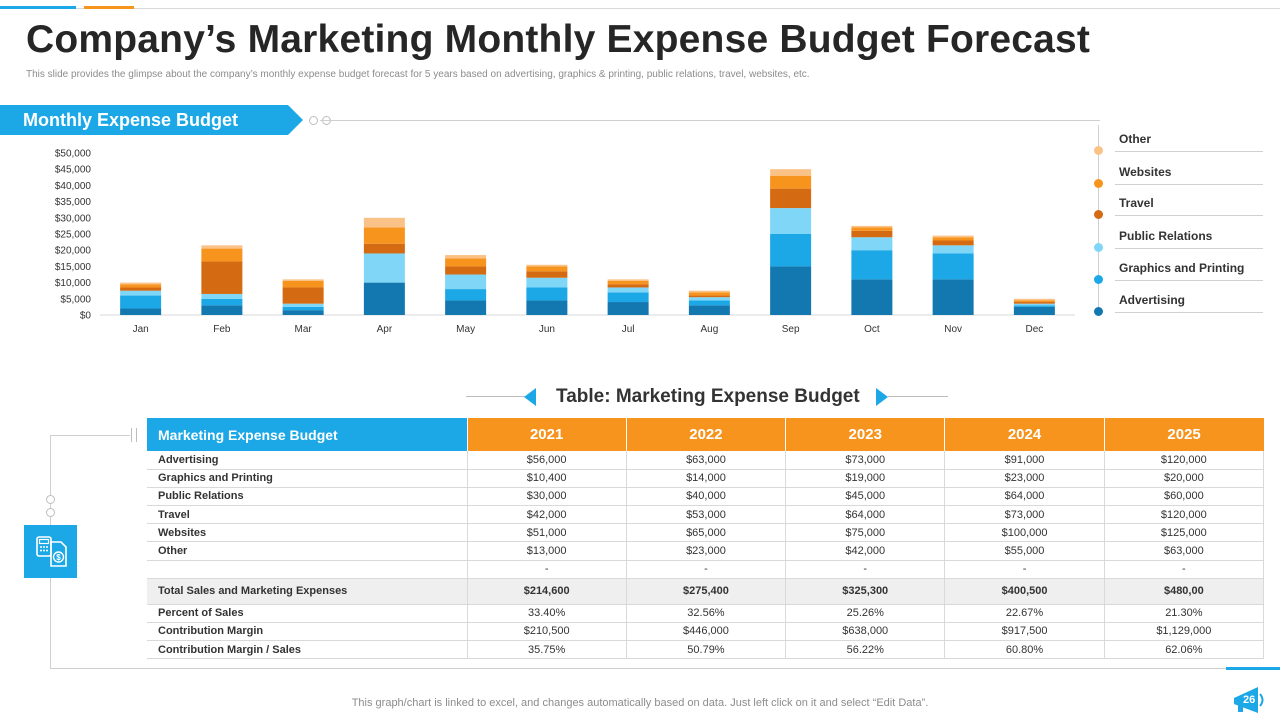 The height and width of the screenshot is (720, 1280). Describe the element at coordinates (307, 632) in the screenshot. I see `row-label: Contribution Margin` at that location.